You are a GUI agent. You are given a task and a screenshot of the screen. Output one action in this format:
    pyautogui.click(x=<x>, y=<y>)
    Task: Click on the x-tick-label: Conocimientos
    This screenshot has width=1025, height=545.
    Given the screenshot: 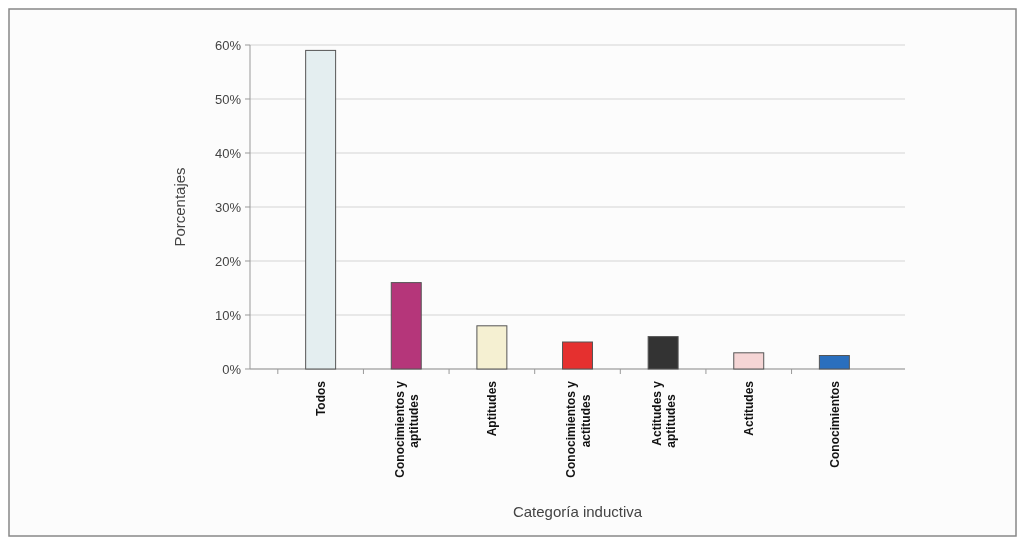 What is the action you would take?
    pyautogui.click(x=834, y=424)
    